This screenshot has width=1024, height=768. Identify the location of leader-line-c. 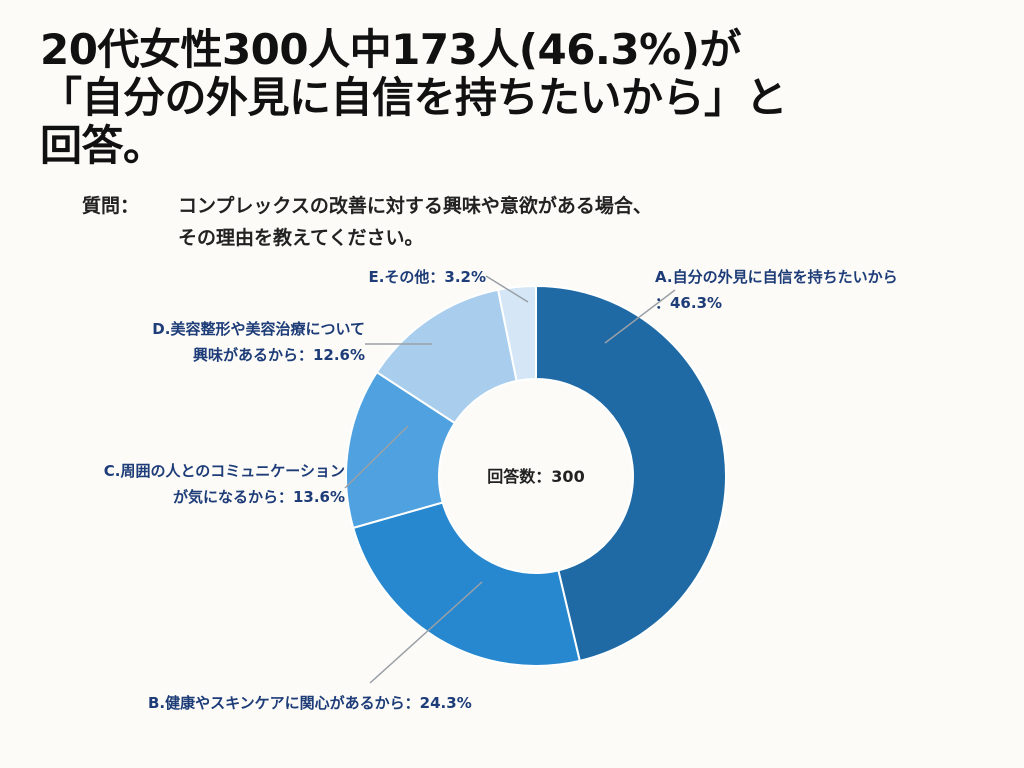
(376, 457).